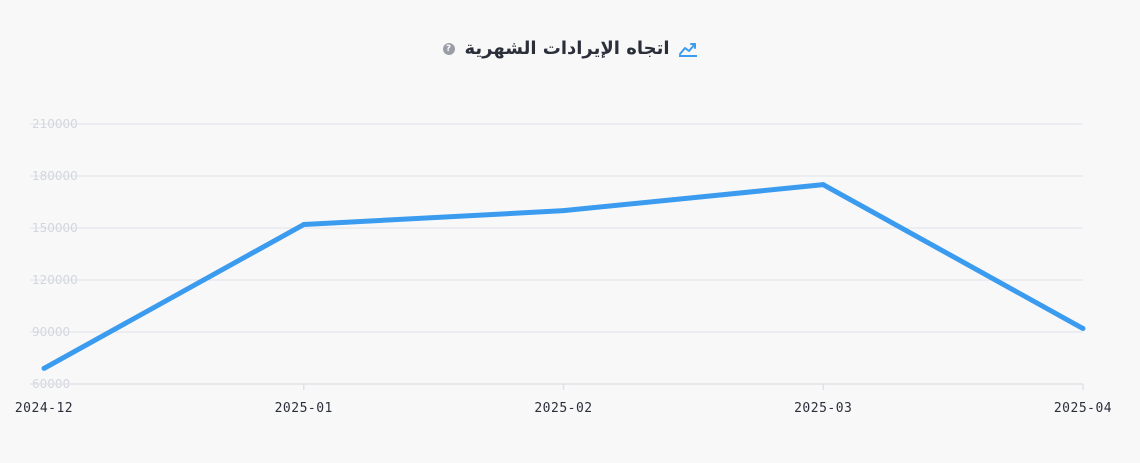  I want to click on y-tick-label: 180000, so click(55, 176).